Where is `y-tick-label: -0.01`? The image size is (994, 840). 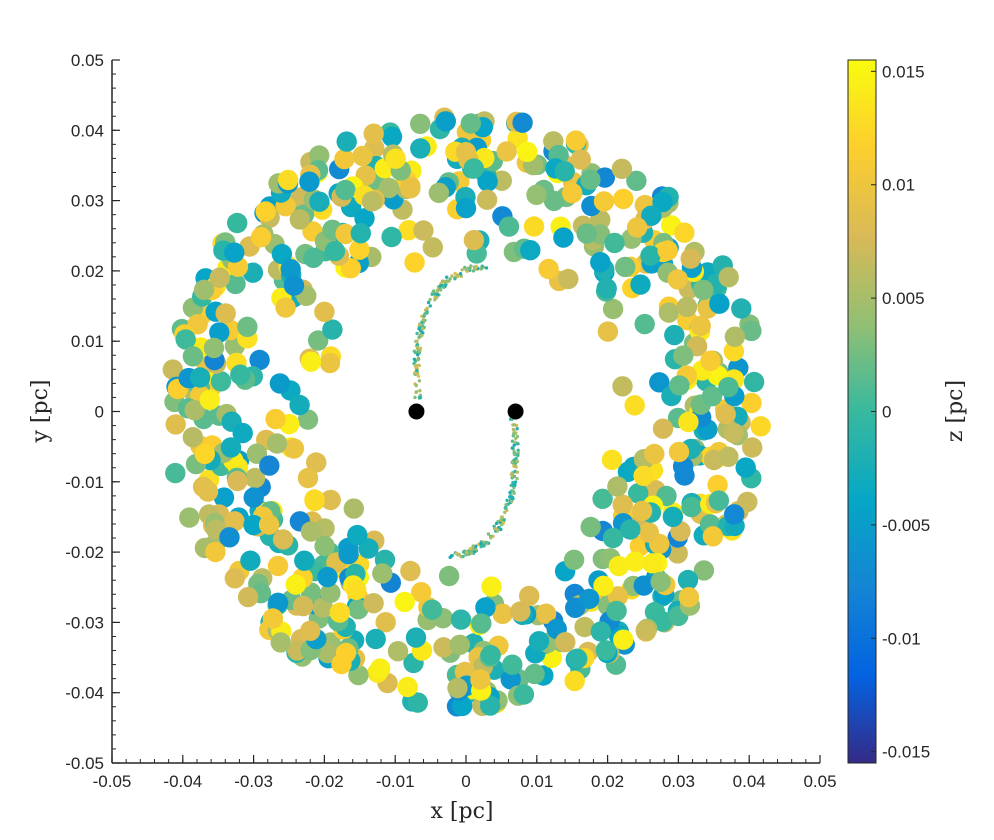 y-tick-label: -0.01 is located at coordinates (84, 482).